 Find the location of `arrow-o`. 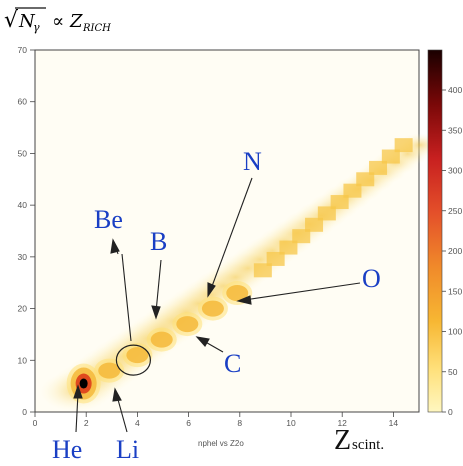

arrow-o is located at coordinates (302, 291).